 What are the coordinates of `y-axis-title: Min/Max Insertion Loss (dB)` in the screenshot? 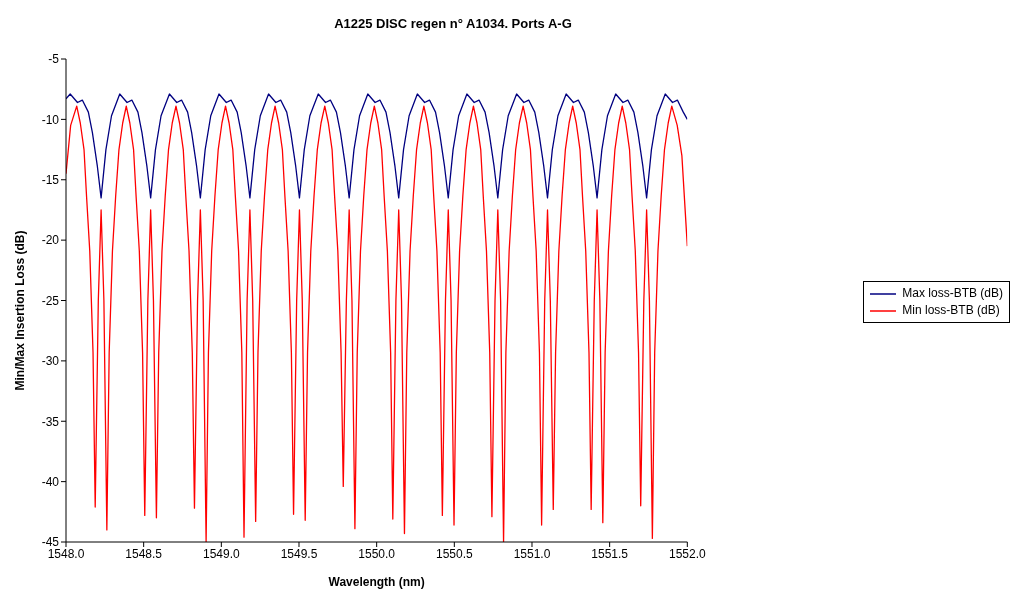 It's located at (20, 310).